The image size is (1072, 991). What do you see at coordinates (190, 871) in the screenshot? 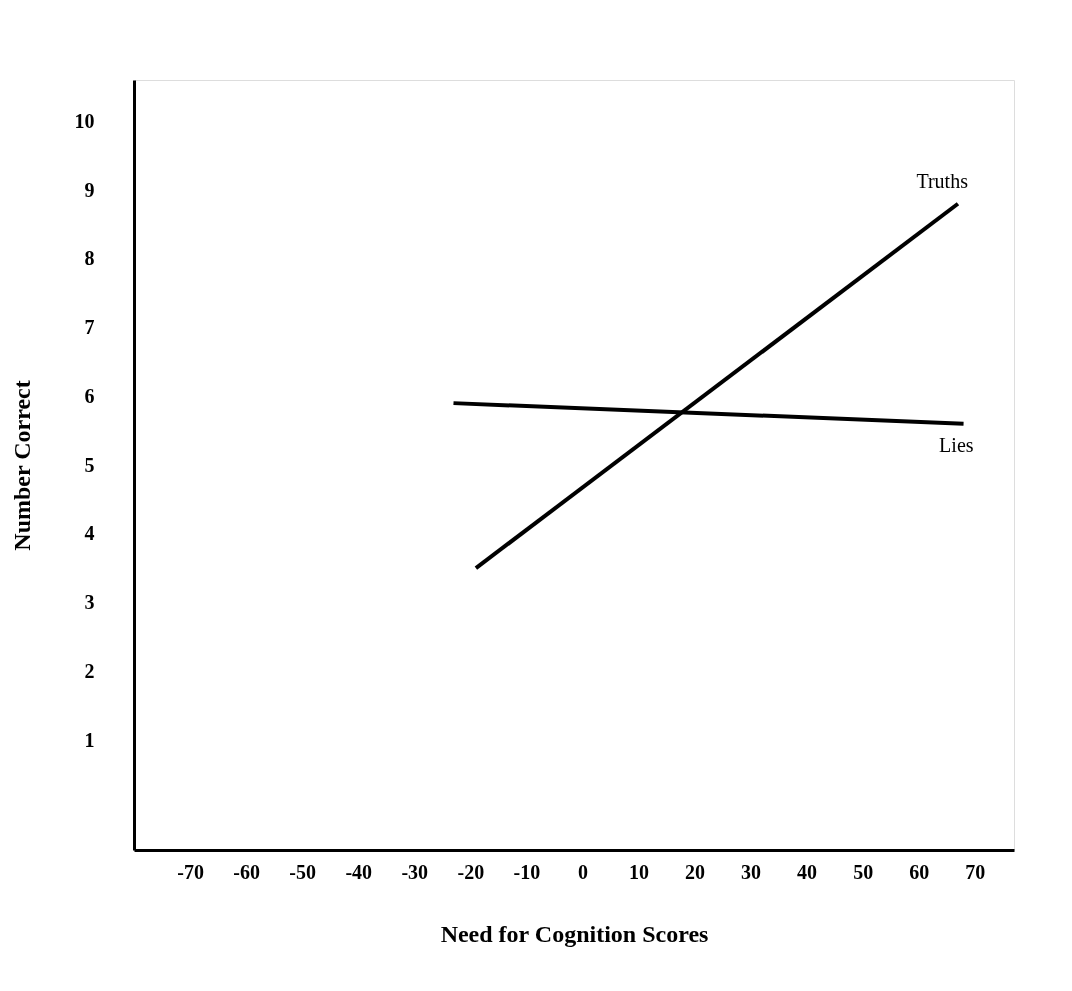
I see `x-tick-label: -70` at bounding box center [190, 871].